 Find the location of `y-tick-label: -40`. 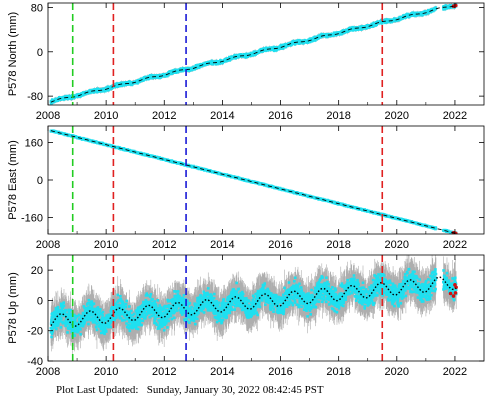

y-tick-label: -40 is located at coordinates (35, 362).